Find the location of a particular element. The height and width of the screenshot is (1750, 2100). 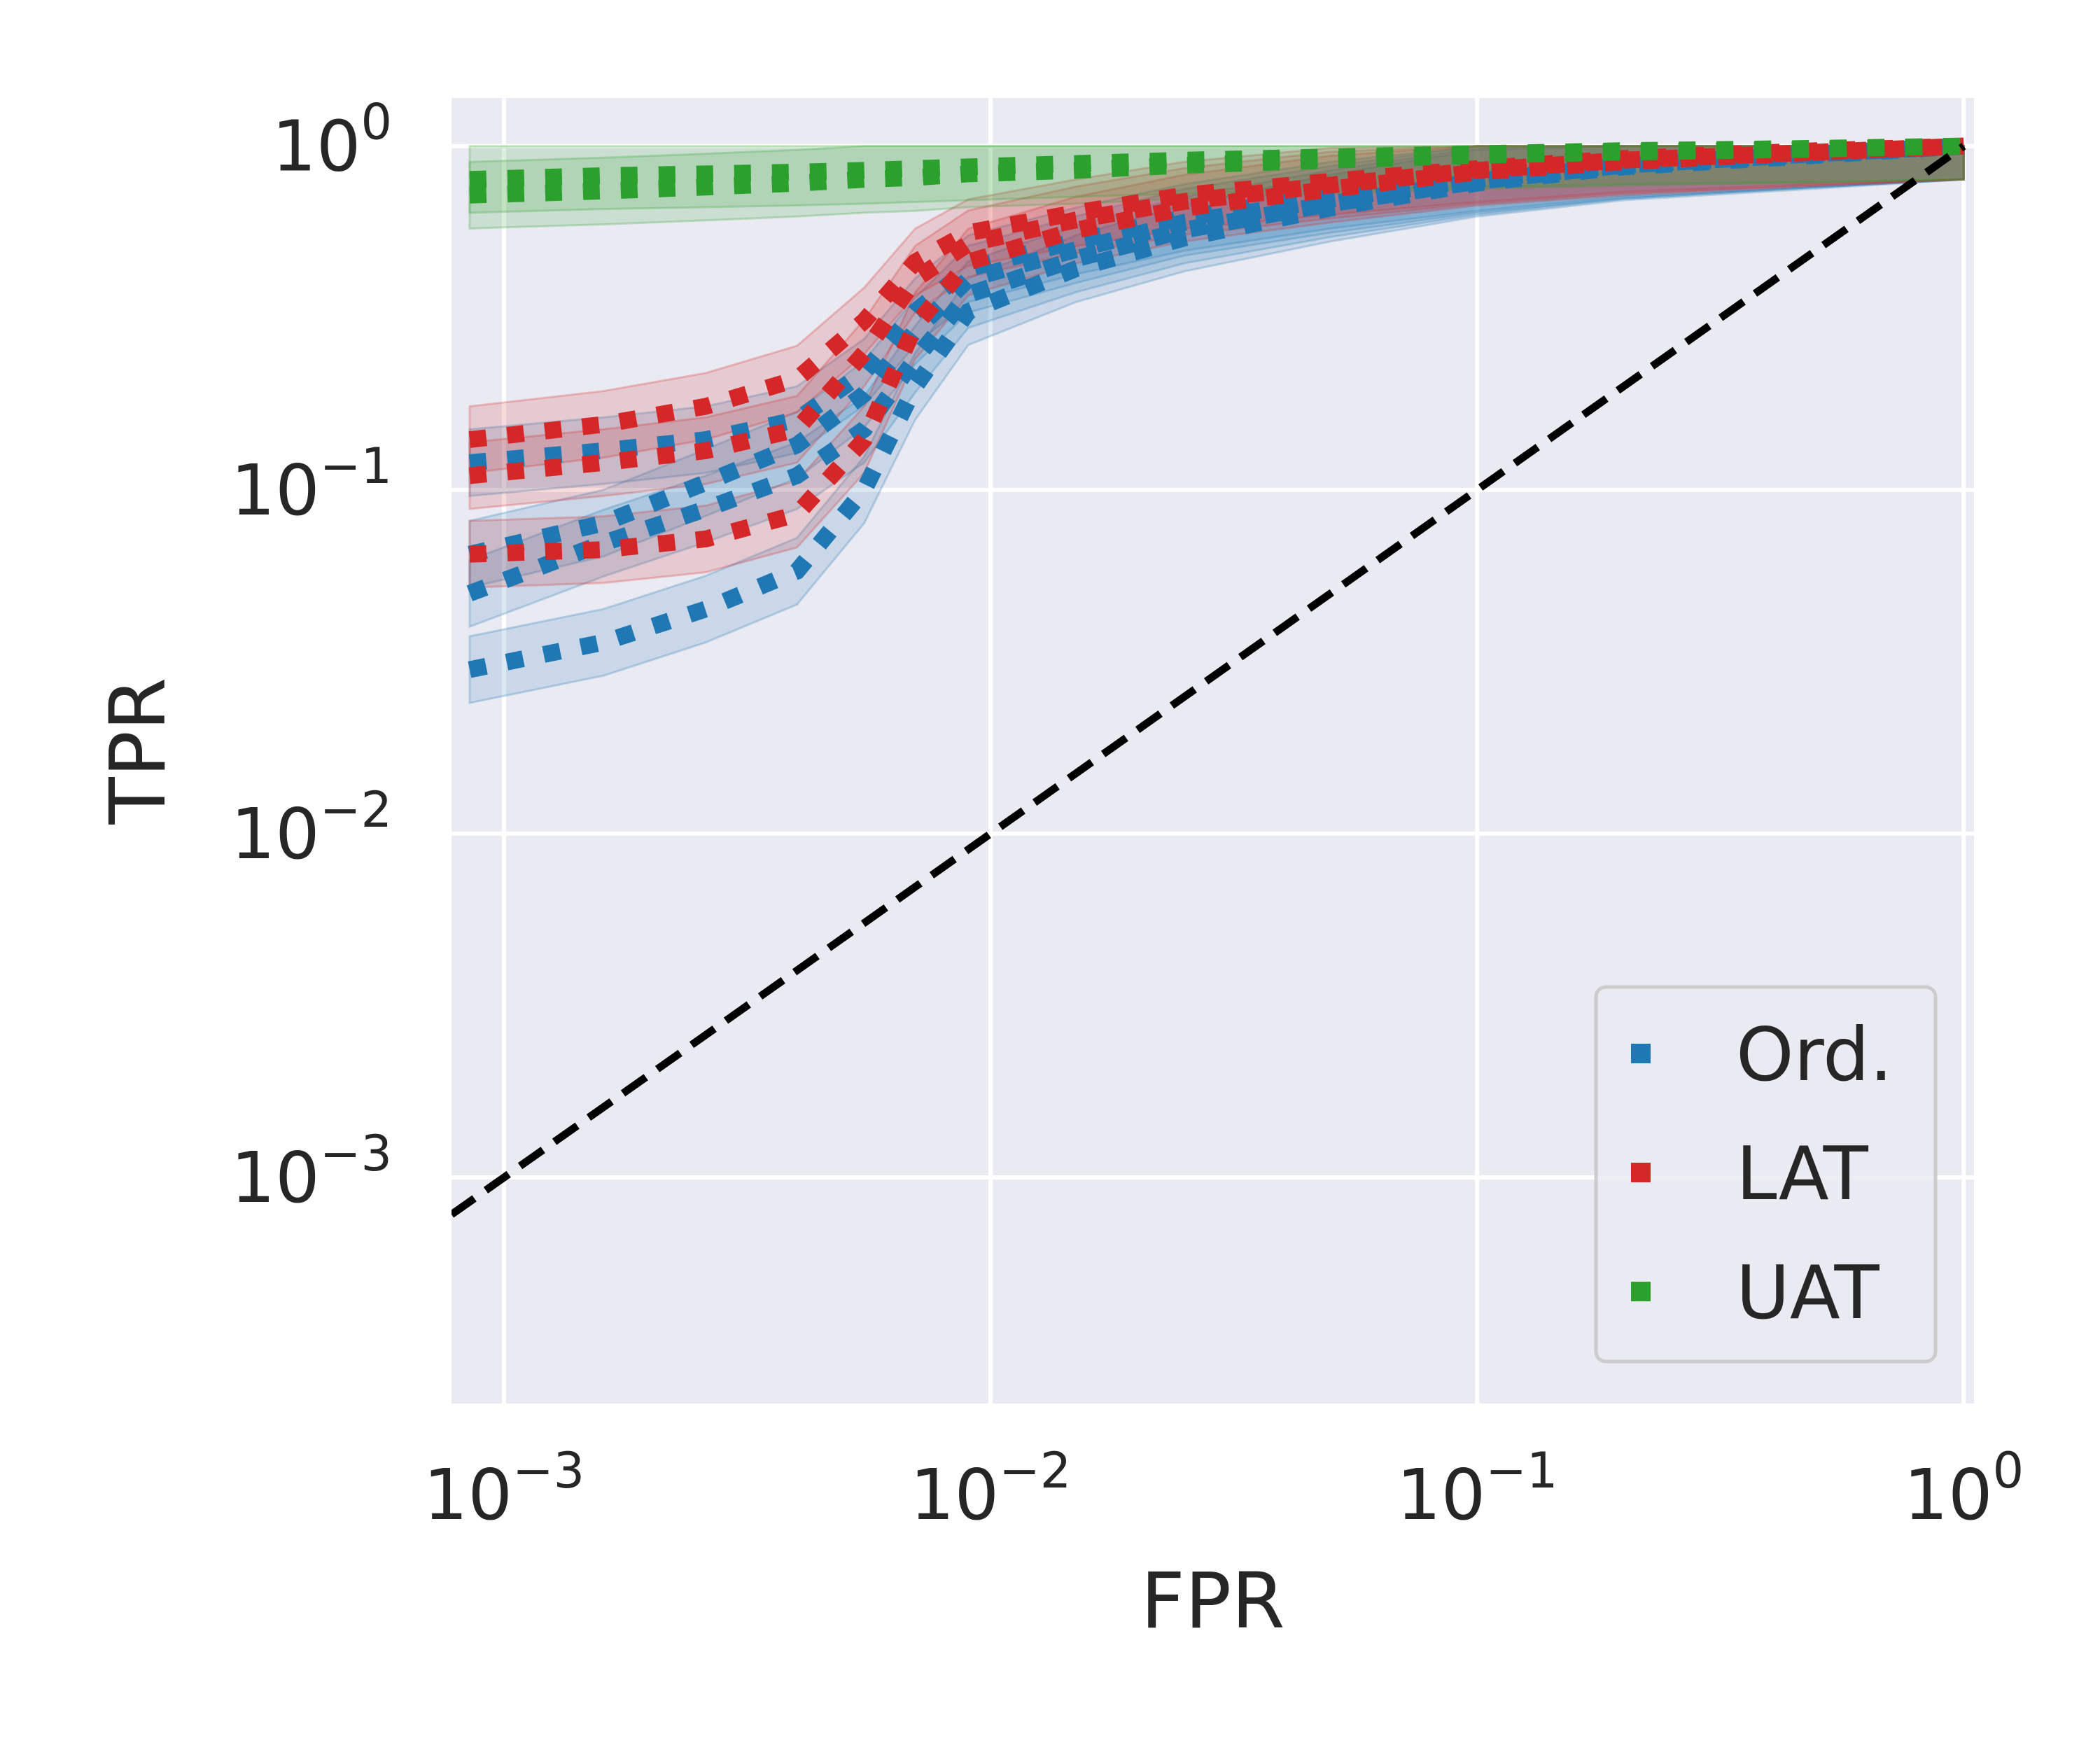

y-tick-exponent: −3 is located at coordinates (356, 1153).